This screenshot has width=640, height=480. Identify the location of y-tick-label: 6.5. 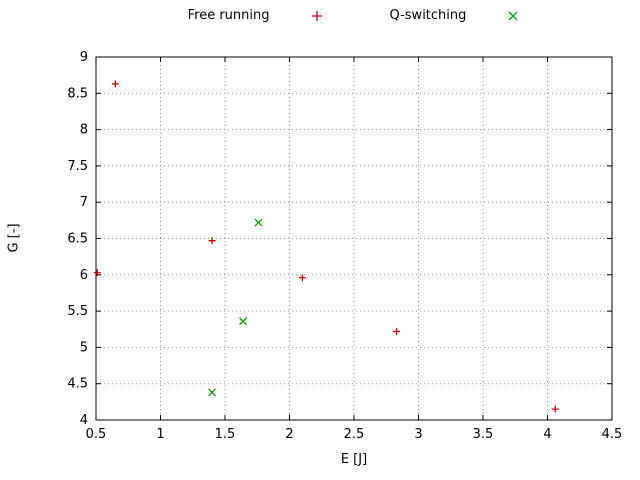
(77, 239).